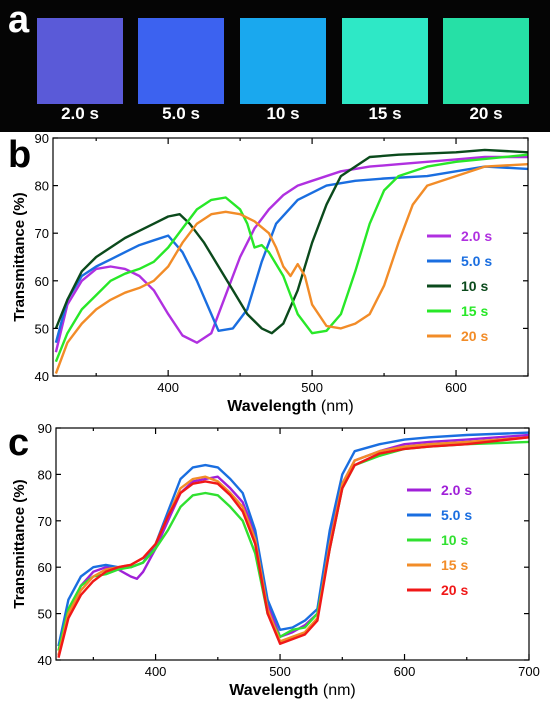 The height and width of the screenshot is (705, 550). Describe the element at coordinates (80, 113) in the screenshot. I see `sample-label: 2.0 s` at that location.